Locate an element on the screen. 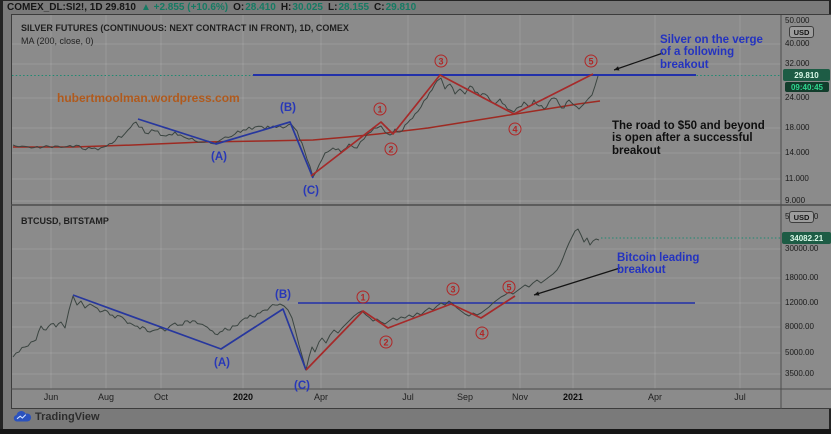  silver-wave-number-4: 4 is located at coordinates (515, 129).